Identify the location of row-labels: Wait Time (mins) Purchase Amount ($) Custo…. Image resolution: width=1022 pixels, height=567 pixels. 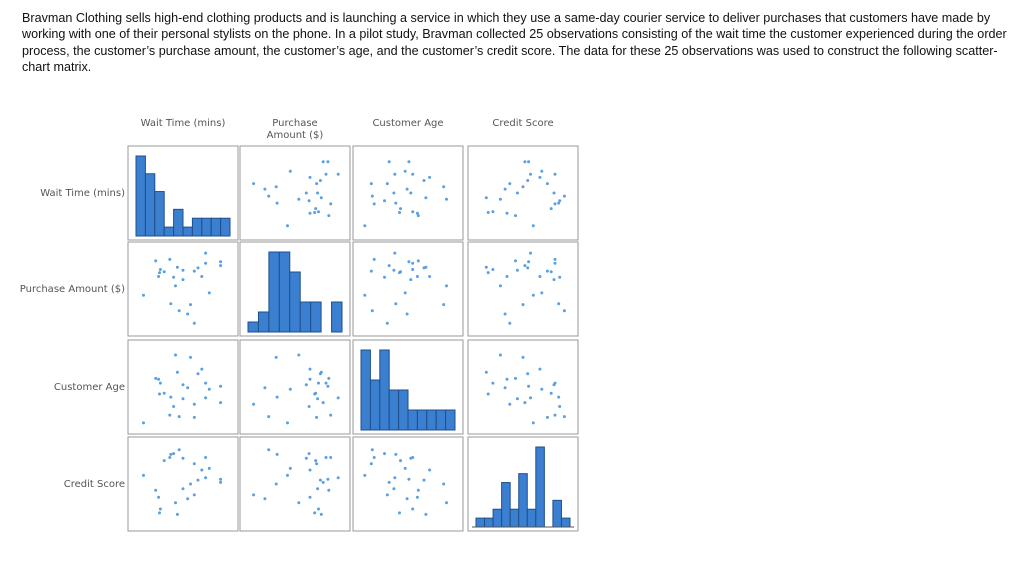
(72, 339).